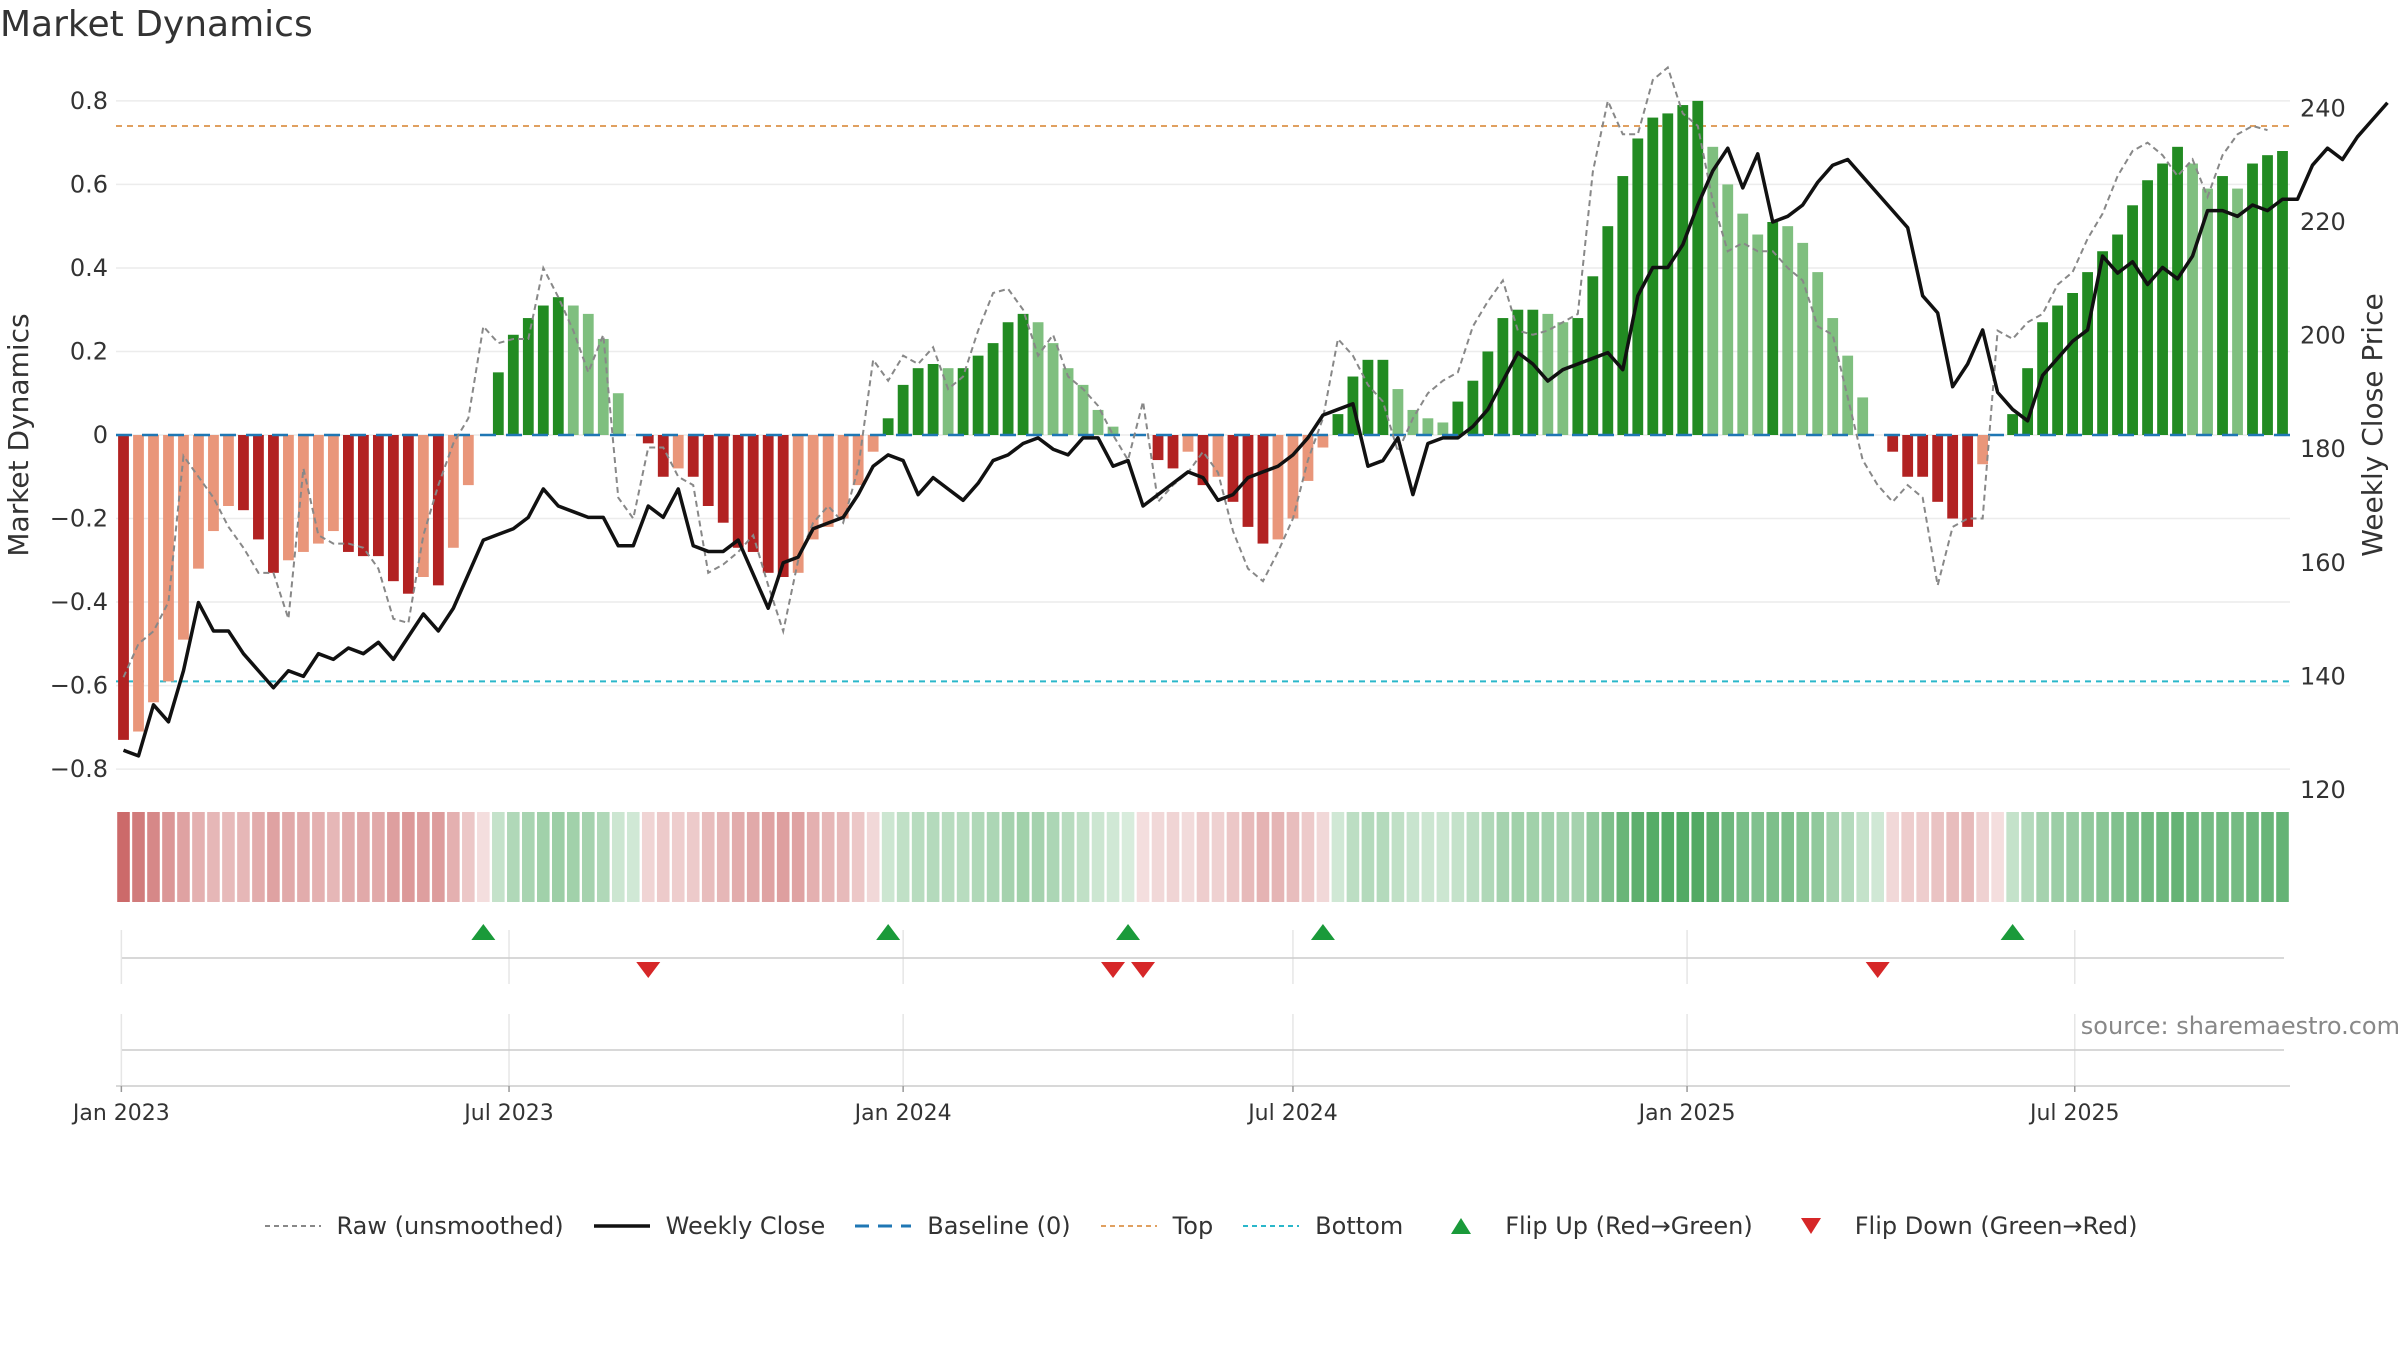 The height and width of the screenshot is (1350, 2400). What do you see at coordinates (883, 1226) in the screenshot?
I see `legend-swatch-baseline` at bounding box center [883, 1226].